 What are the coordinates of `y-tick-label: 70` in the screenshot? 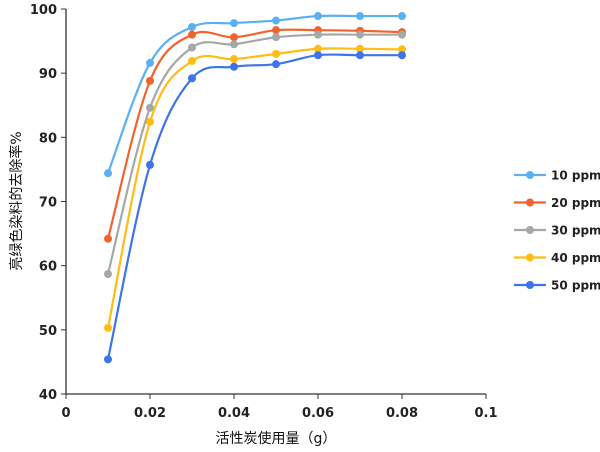 It's located at (48, 203).